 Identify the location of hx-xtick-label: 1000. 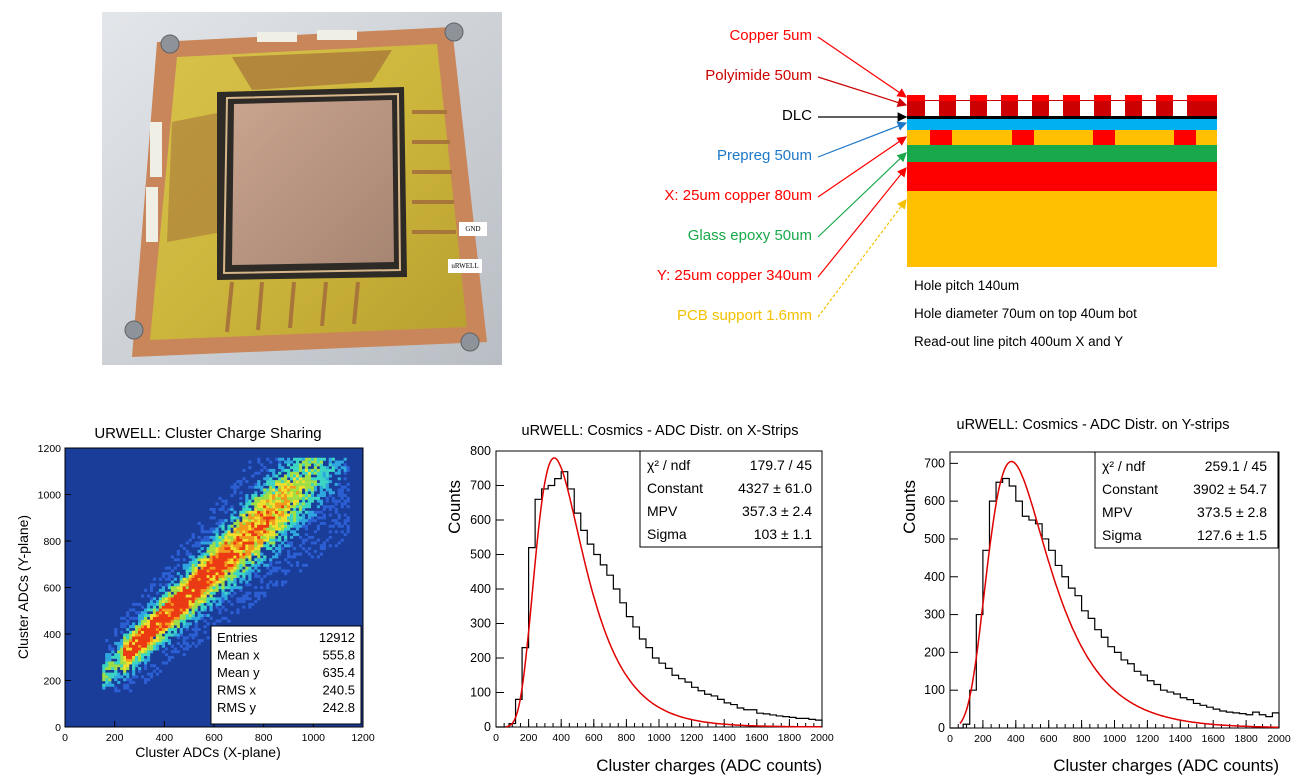
(659, 738).